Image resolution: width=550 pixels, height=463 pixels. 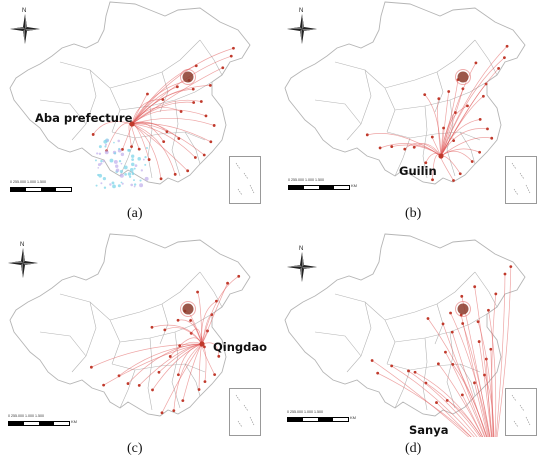 I want to click on scale-bar: 0 255.000 1.000 1.500, so click(x=43, y=187).